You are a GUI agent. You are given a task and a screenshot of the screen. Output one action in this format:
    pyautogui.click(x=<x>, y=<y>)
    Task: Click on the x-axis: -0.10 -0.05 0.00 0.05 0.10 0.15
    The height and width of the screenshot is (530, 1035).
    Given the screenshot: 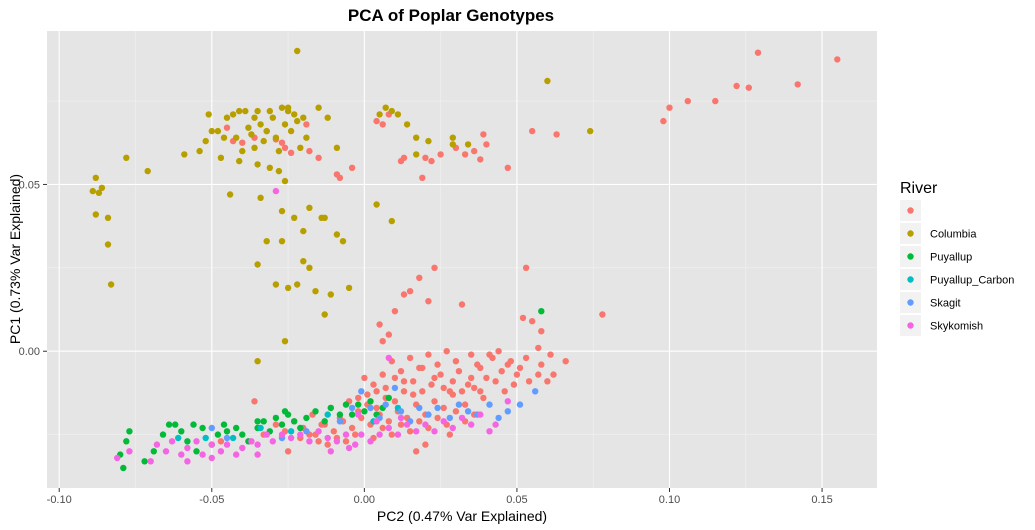 What is the action you would take?
    pyautogui.click(x=440, y=497)
    